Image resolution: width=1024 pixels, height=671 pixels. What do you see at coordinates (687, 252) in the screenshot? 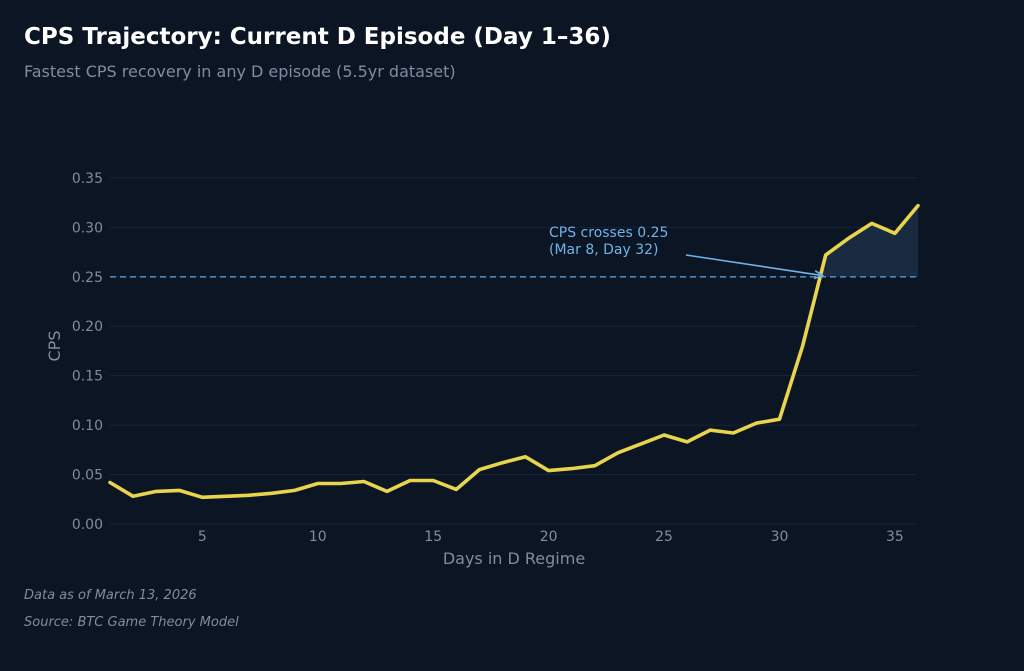
I see `annotation-layer: CPS crosses 0.25(Mar 8, Day 32)` at bounding box center [687, 252].